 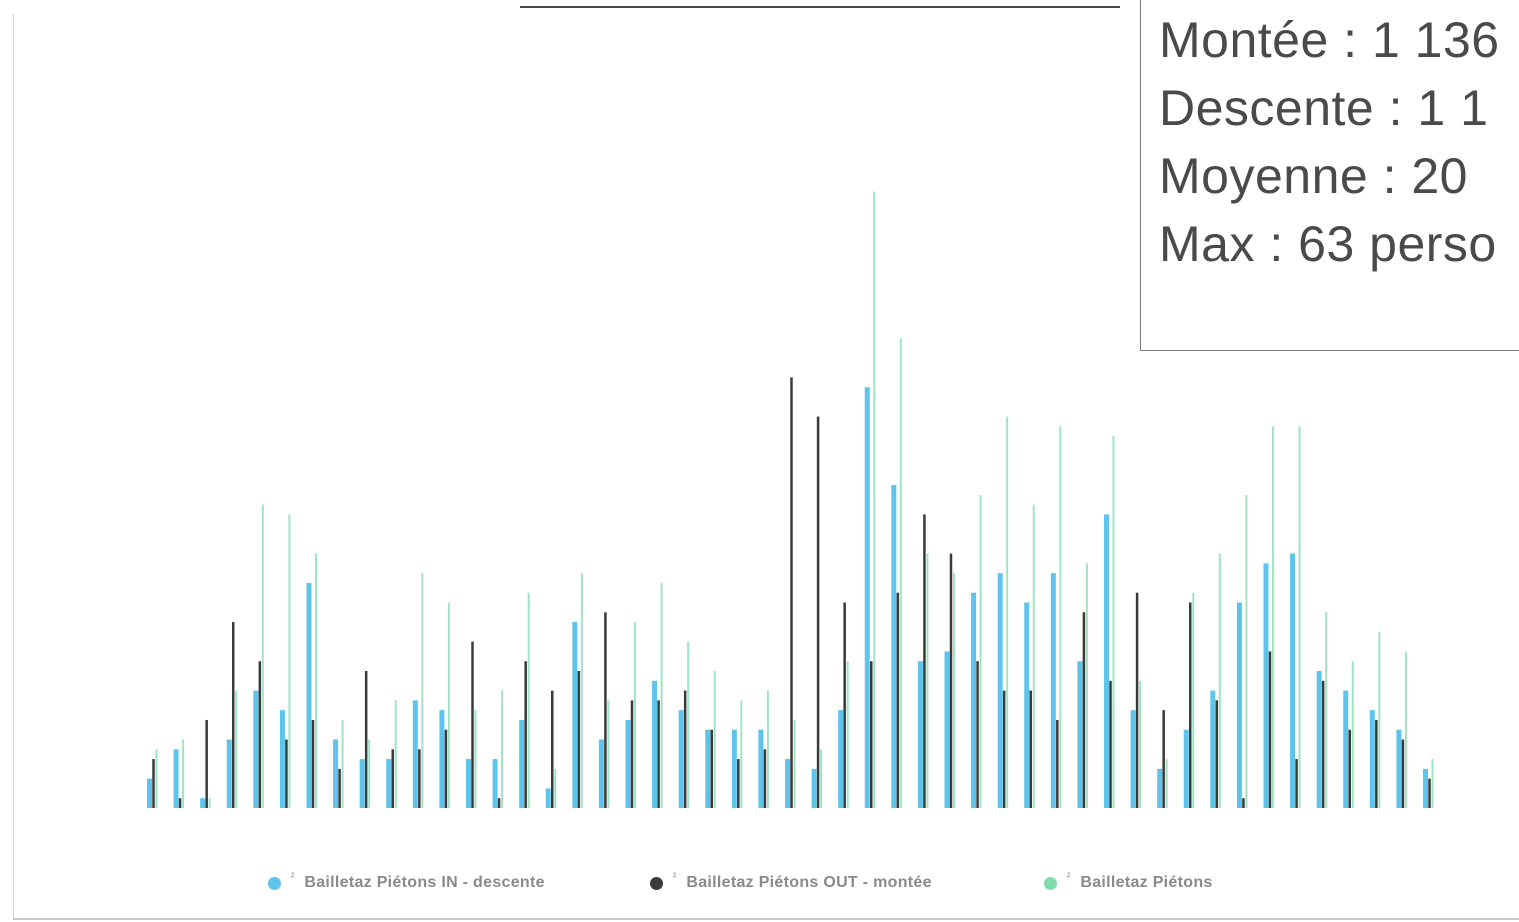 What do you see at coordinates (1313, 176) in the screenshot?
I see `stat-moyenne: Moyenne : 20` at bounding box center [1313, 176].